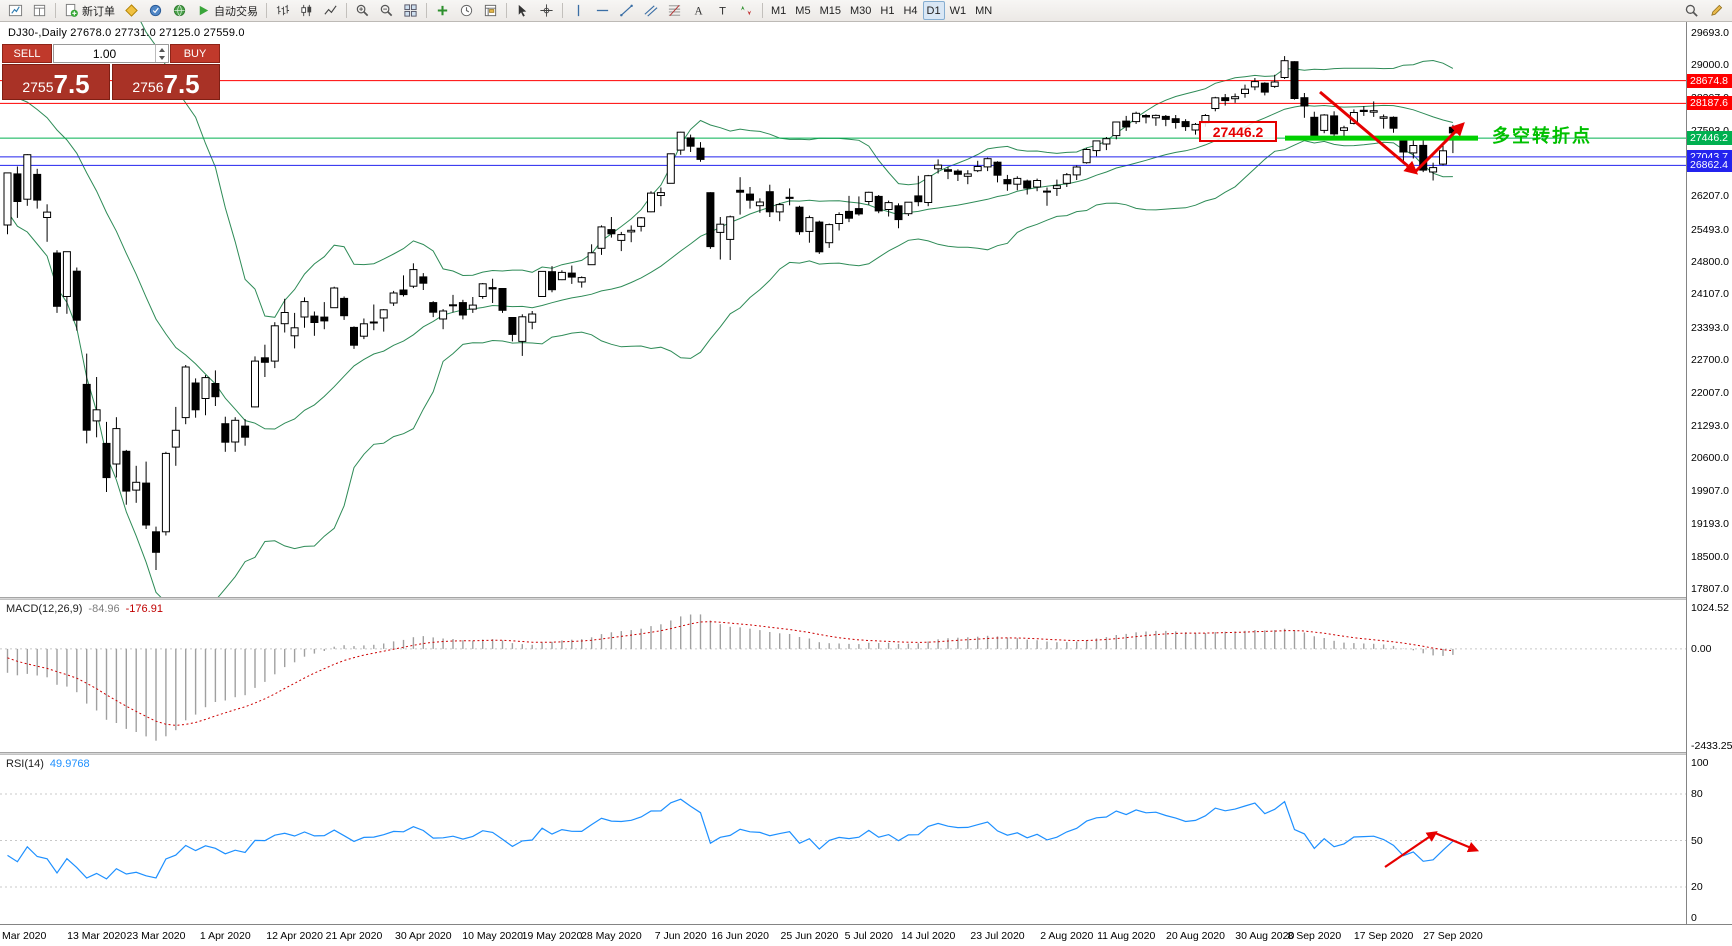  Describe the element at coordinates (866, 753) in the screenshot. I see `panel-separator-rsi` at that location.